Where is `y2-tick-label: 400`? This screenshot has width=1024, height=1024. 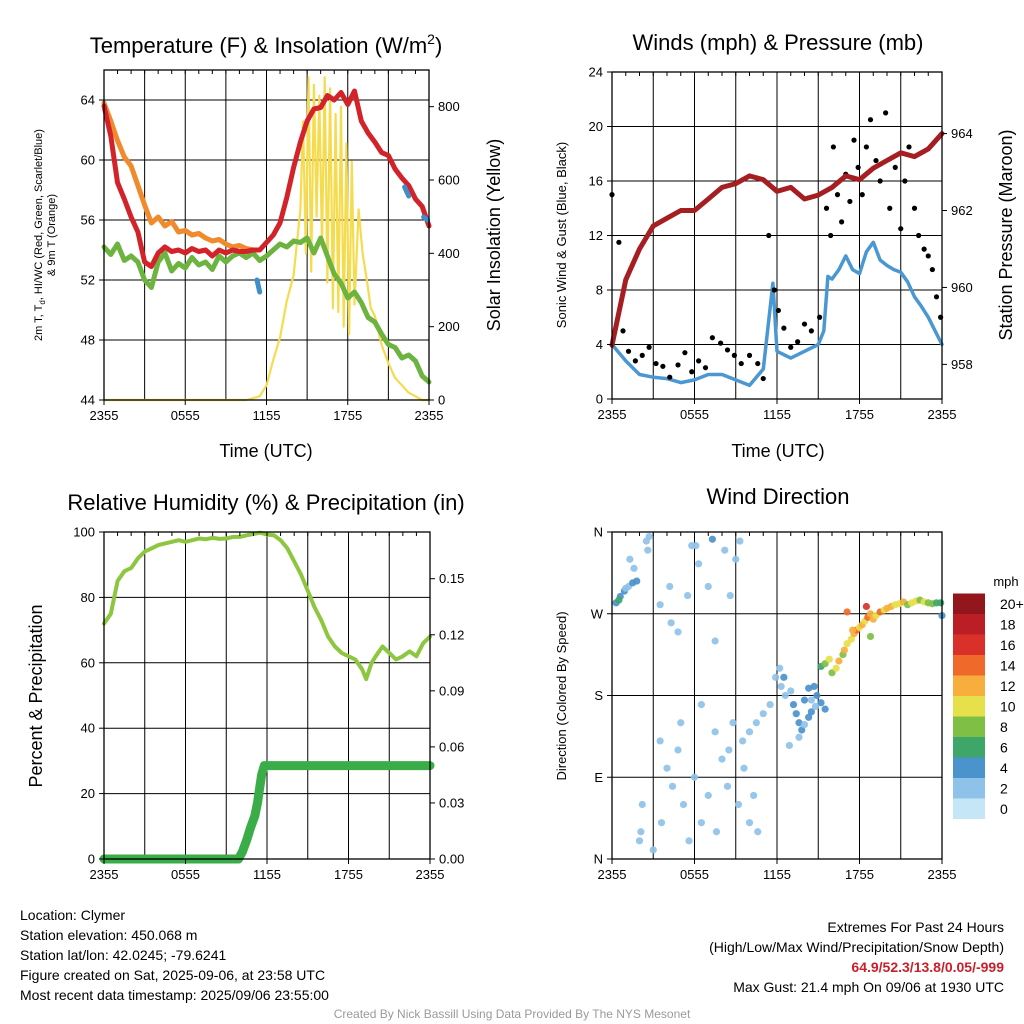 y2-tick-label: 400 is located at coordinates (449, 253).